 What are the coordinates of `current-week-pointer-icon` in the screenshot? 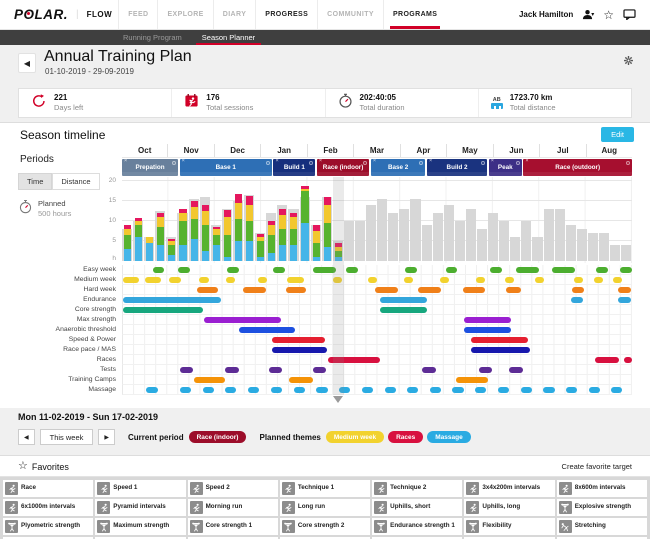 It's located at (338, 399).